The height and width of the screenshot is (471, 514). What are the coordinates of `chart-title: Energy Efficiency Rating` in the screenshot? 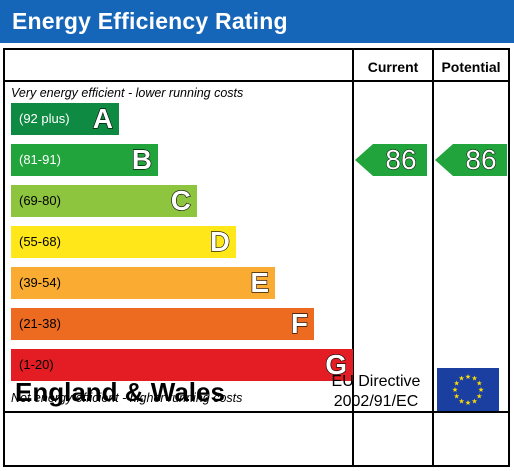 It's located at (150, 21).